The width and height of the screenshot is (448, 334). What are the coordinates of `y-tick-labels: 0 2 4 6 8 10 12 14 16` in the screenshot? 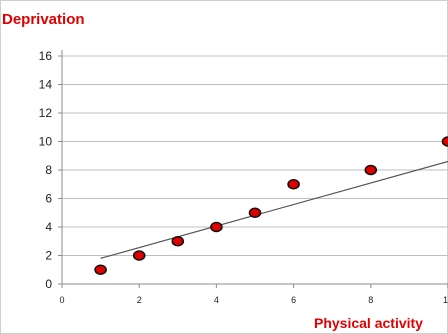 It's located at (46, 170).